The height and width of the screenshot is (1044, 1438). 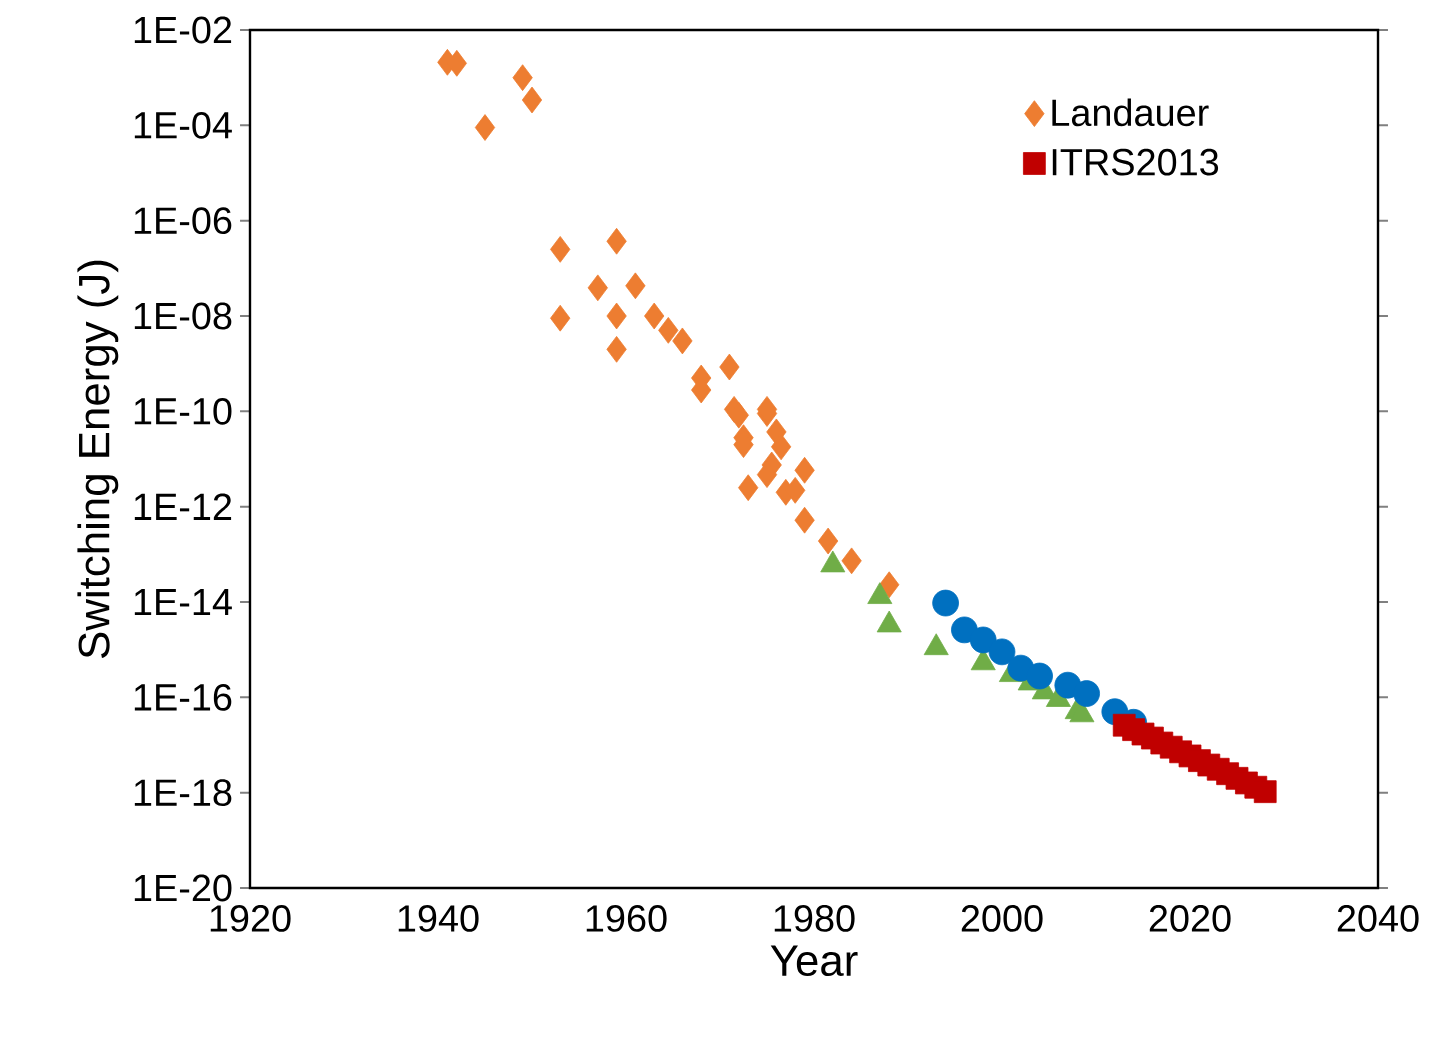 I want to click on legend-label: ITRS2013, so click(x=1135, y=162).